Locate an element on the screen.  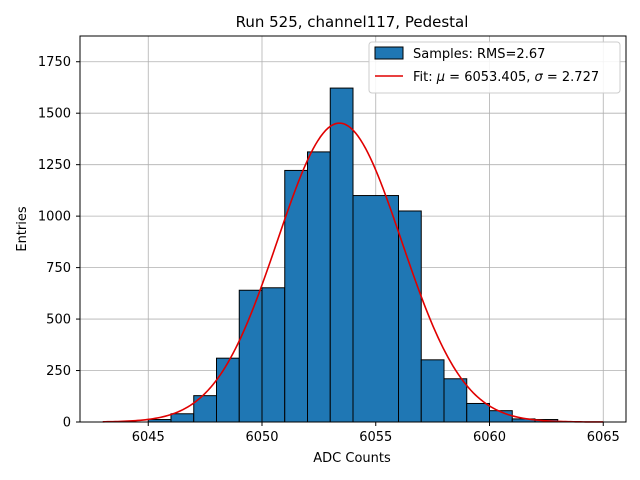
y-tick-label: 1500 is located at coordinates (54, 114).